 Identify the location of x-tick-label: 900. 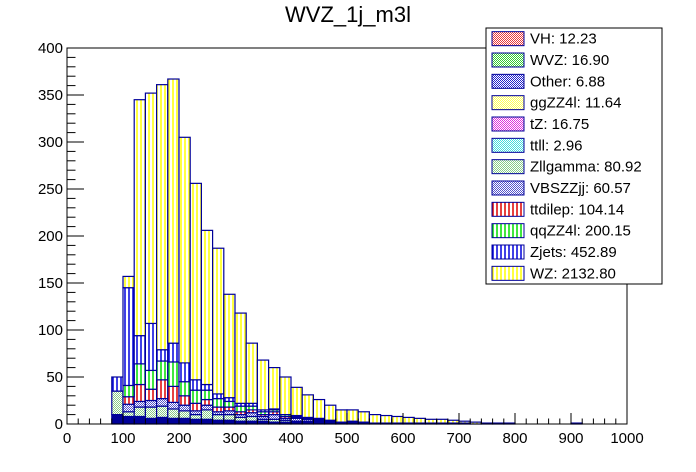
(570, 438).